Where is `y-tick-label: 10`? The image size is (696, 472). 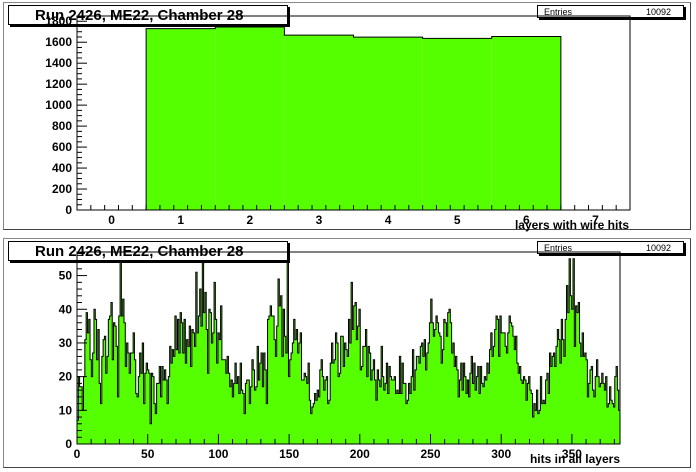 y-tick-label: 10 is located at coordinates (66, 410).